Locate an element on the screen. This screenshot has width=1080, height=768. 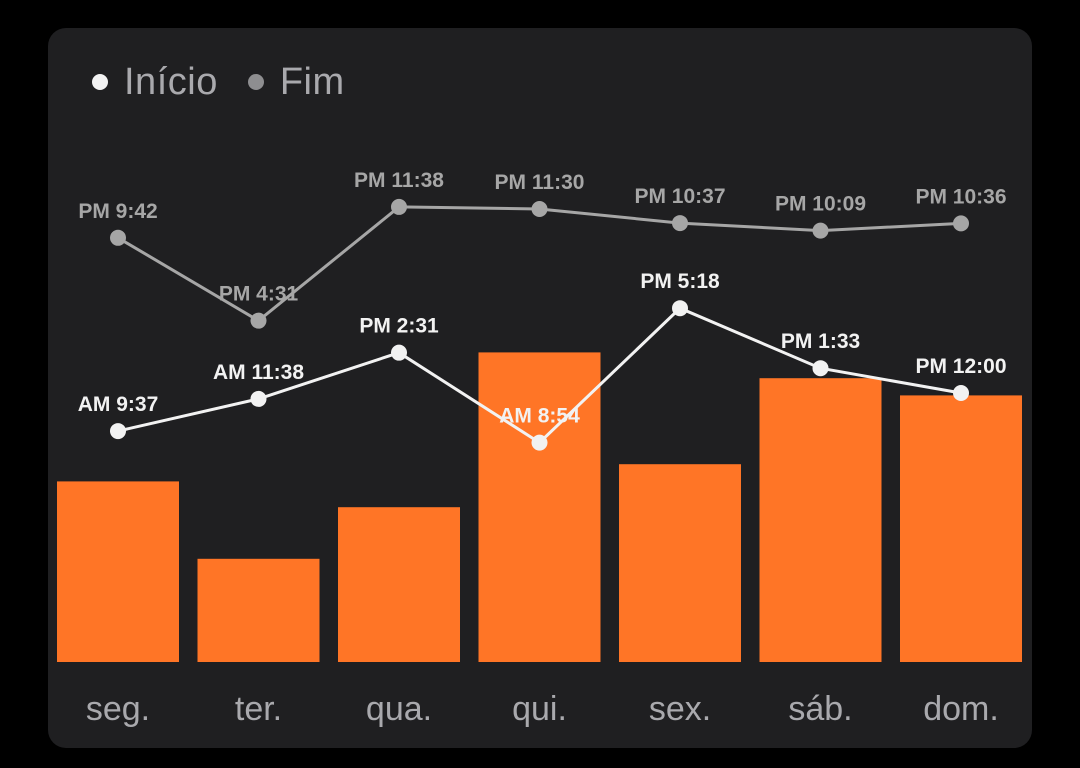
data-label-inicio-5: PM 1:33 is located at coordinates (820, 341).